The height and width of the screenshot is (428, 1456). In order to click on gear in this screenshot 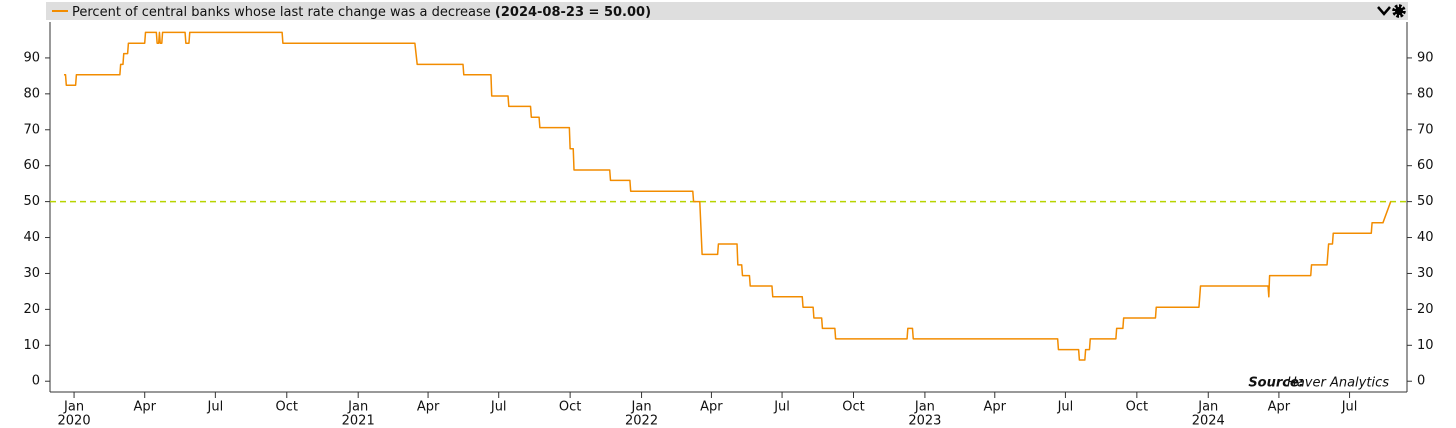, I will do `click(1399, 11)`.